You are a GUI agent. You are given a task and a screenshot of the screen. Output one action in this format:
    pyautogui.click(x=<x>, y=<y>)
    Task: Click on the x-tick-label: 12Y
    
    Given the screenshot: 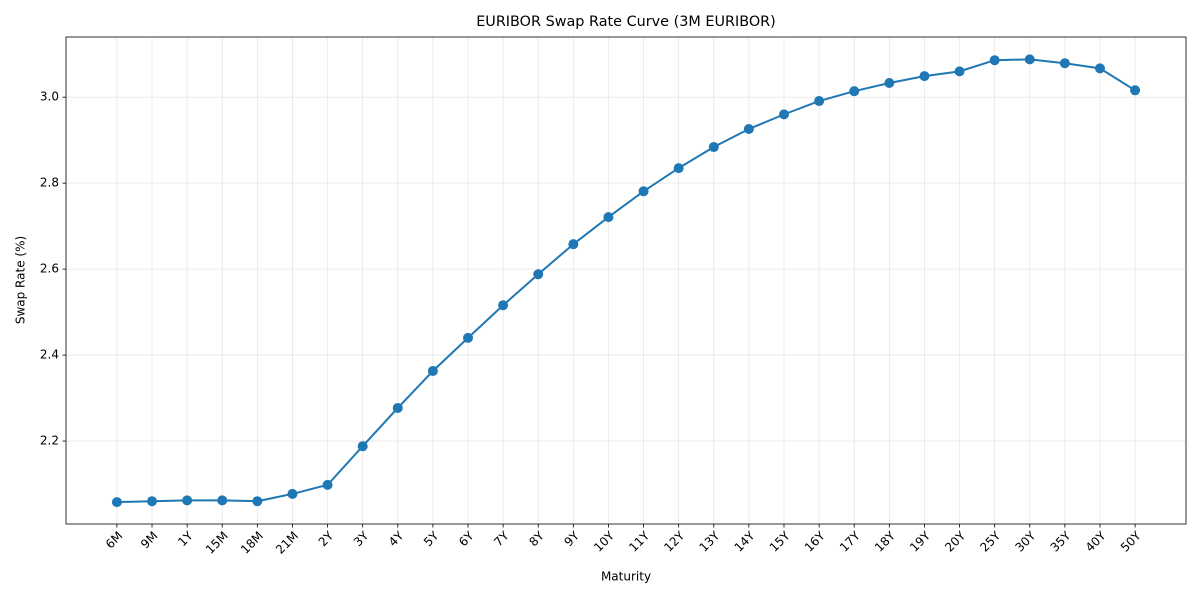 What is the action you would take?
    pyautogui.click(x=674, y=541)
    